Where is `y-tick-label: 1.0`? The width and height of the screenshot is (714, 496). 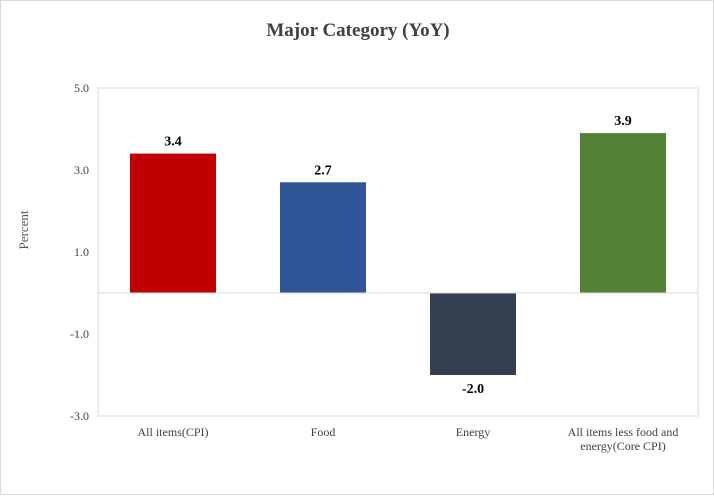
y-tick-label: 1.0 is located at coordinates (81, 252).